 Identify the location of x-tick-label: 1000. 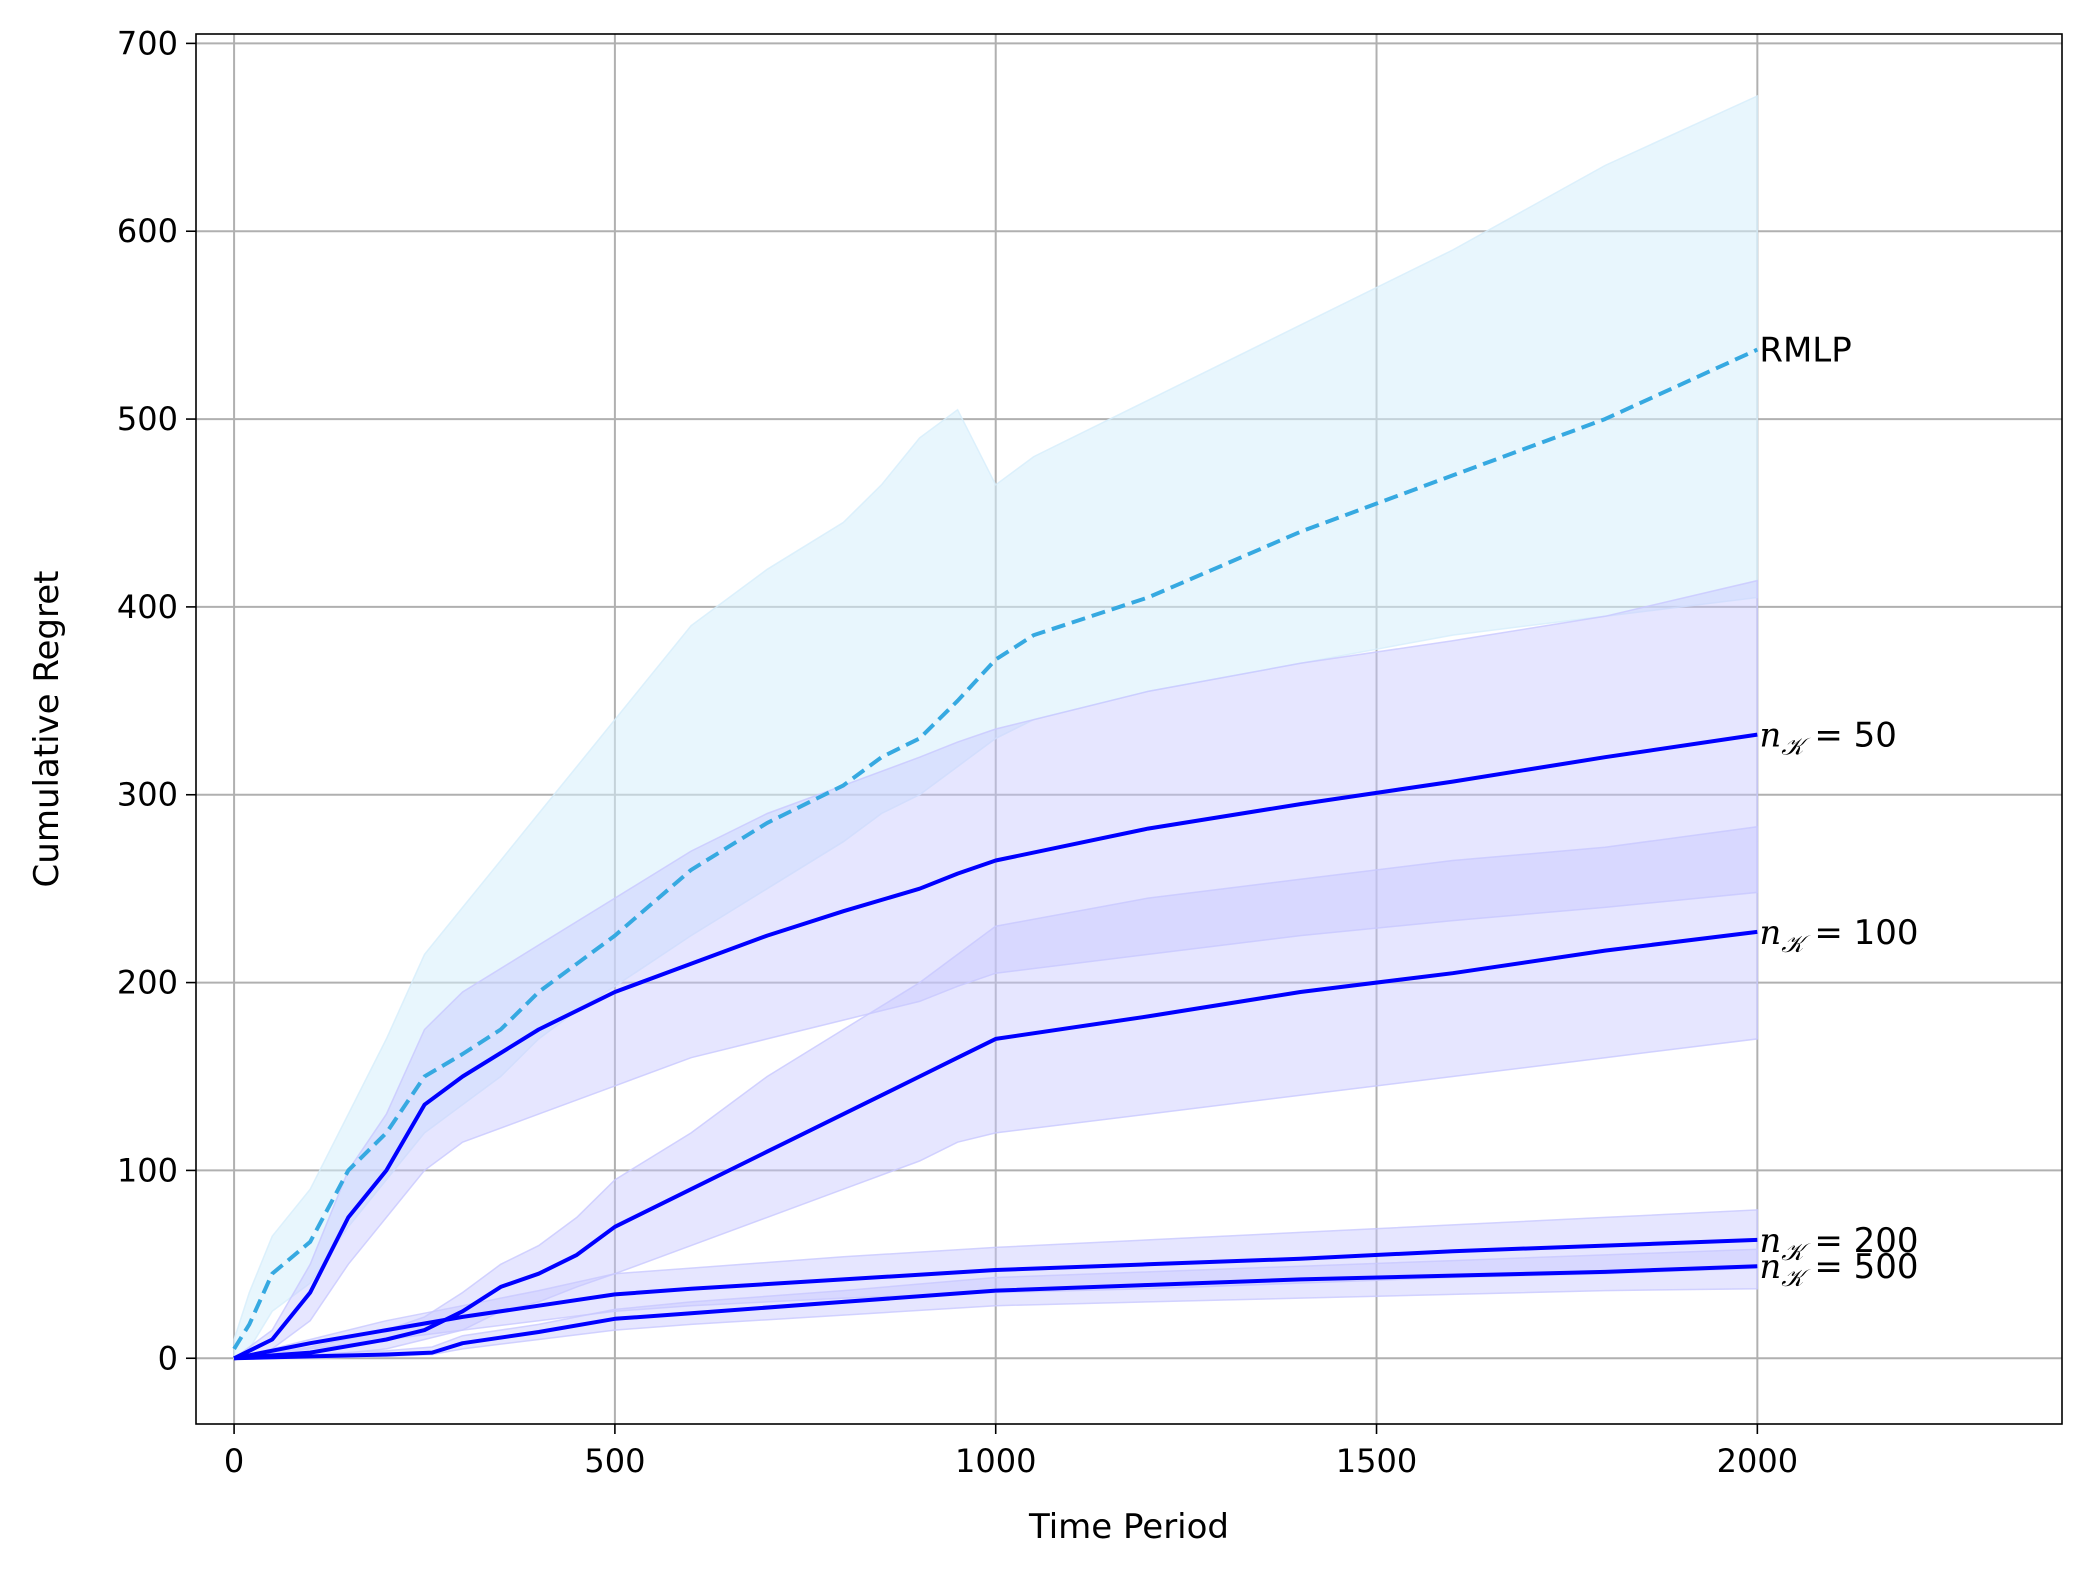
(995, 1461).